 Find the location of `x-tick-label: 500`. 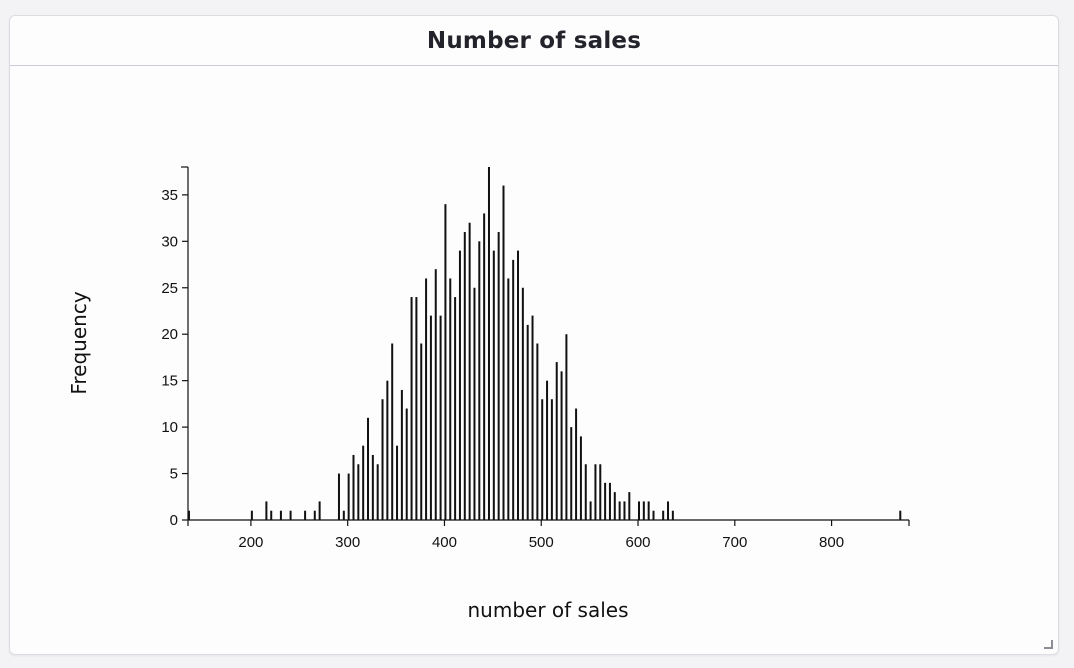

x-tick-label: 500 is located at coordinates (541, 542).